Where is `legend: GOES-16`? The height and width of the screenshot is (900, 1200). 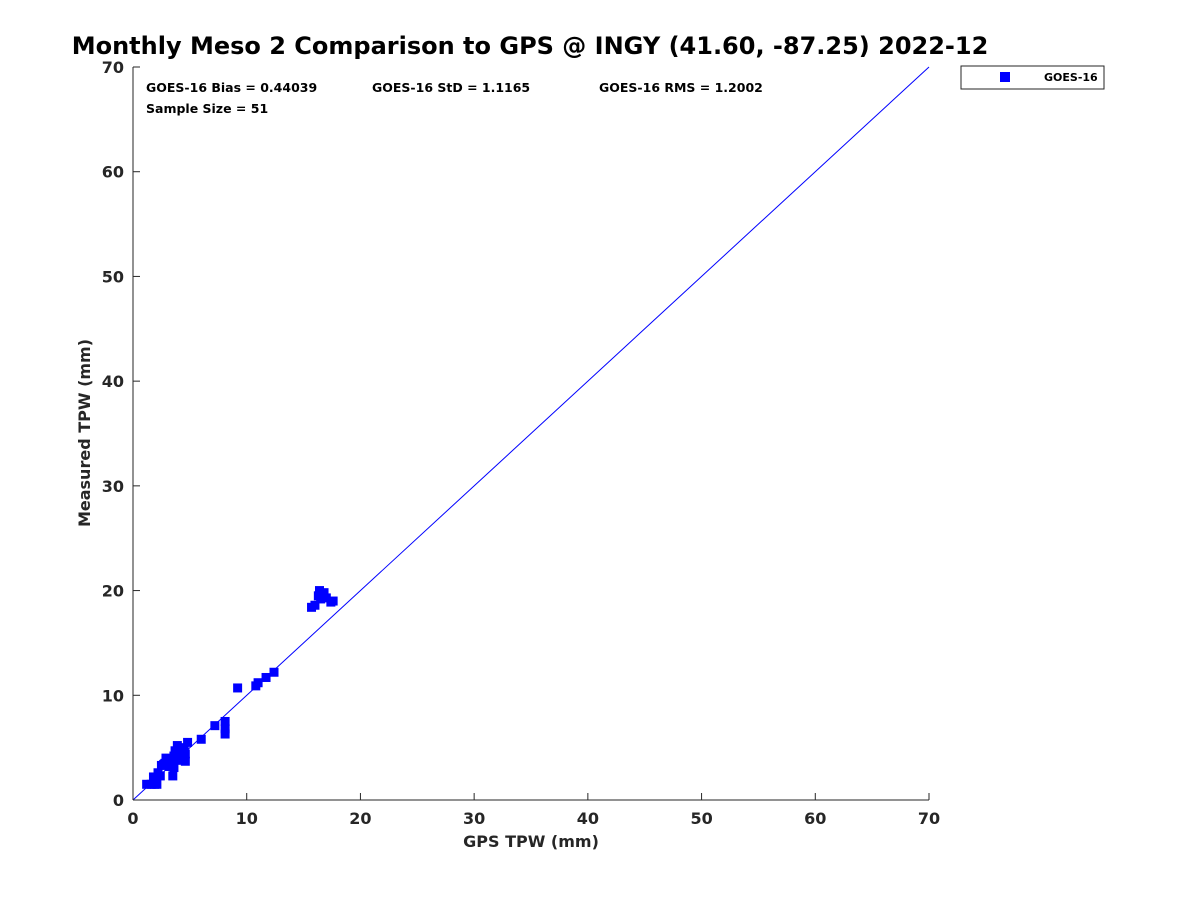
legend: GOES-16 is located at coordinates (1032, 77).